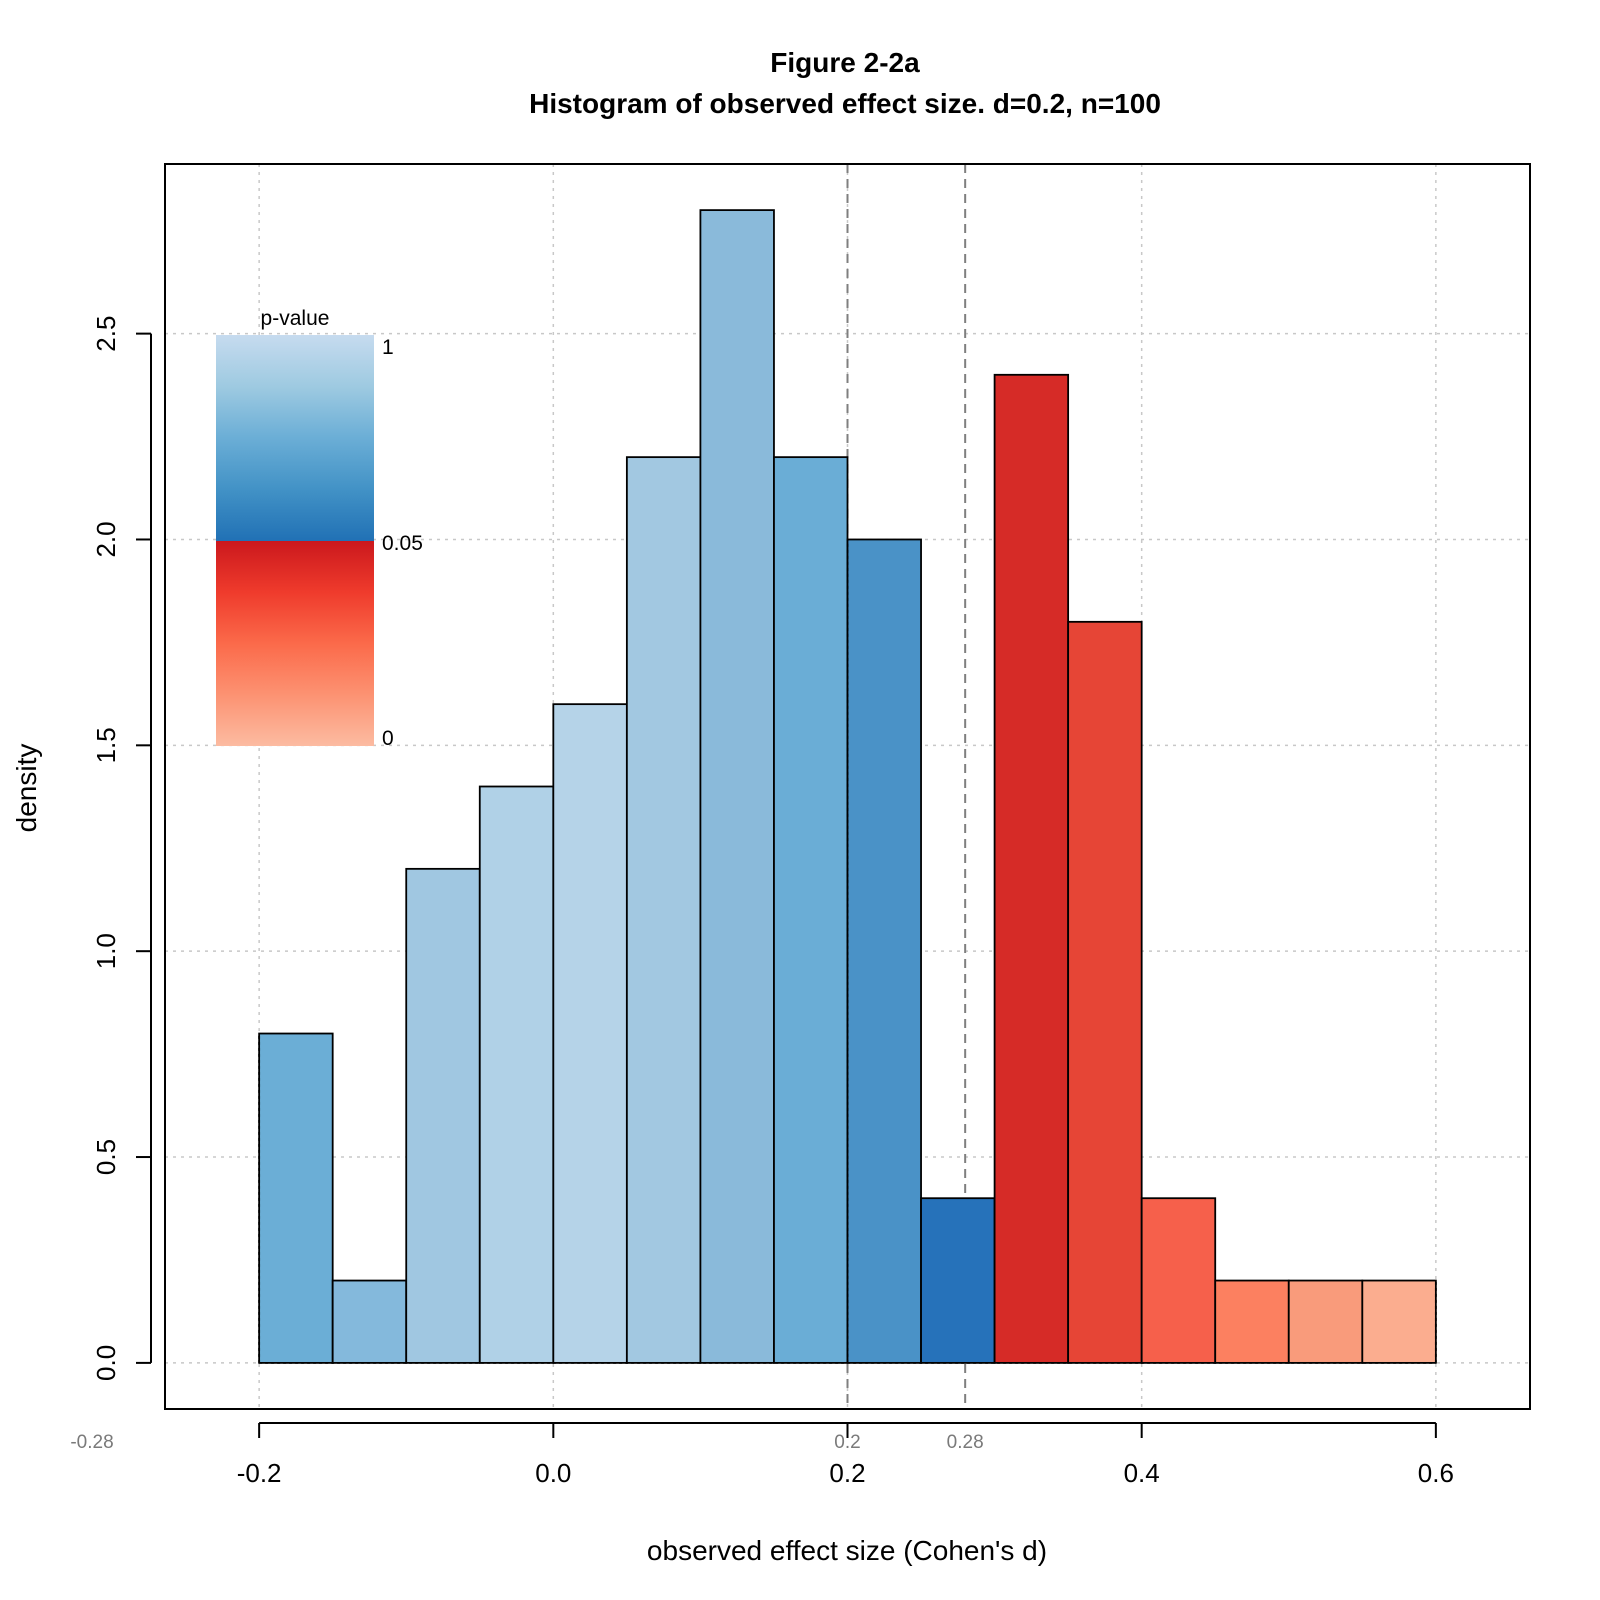 The image size is (1600, 1600). I want to click on chart-title: Figure 2-2a, so click(845, 62).